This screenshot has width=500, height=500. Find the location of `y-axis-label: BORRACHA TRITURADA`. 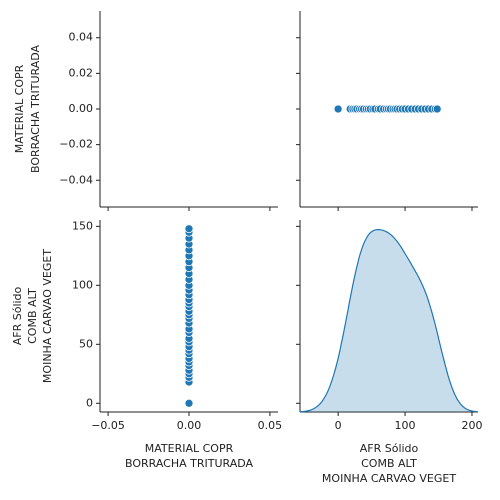

y-axis-label: BORRACHA TRITURADA is located at coordinates (35, 108).